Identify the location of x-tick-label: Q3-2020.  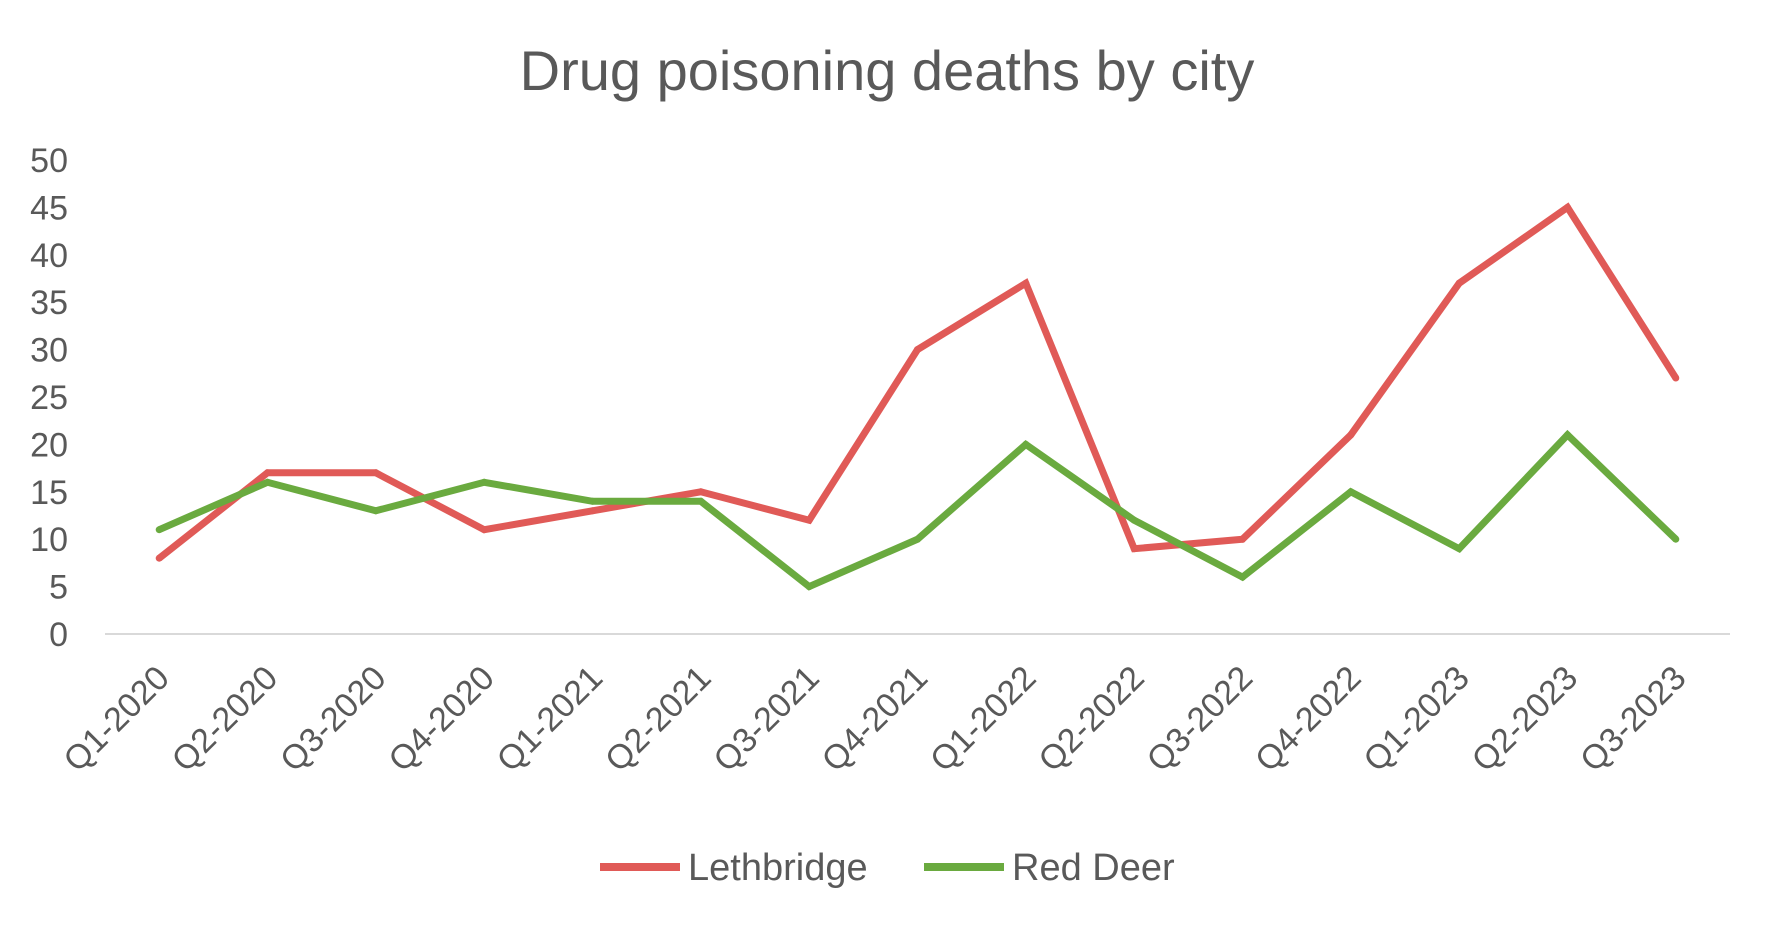
(333, 719).